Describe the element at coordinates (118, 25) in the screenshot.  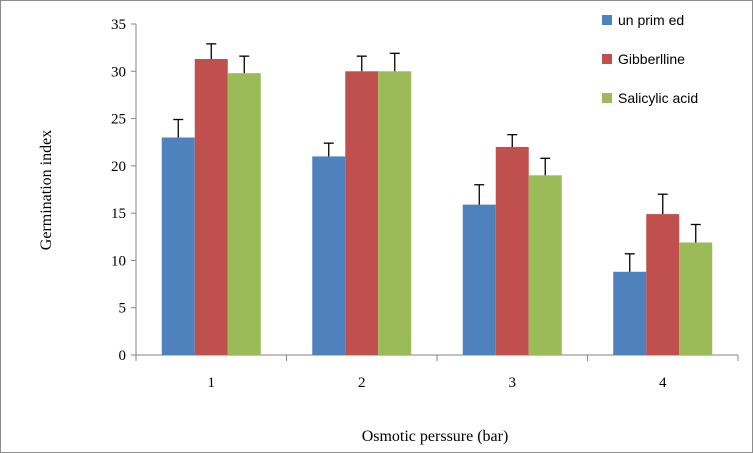
I see `y-tick-label: 35` at that location.